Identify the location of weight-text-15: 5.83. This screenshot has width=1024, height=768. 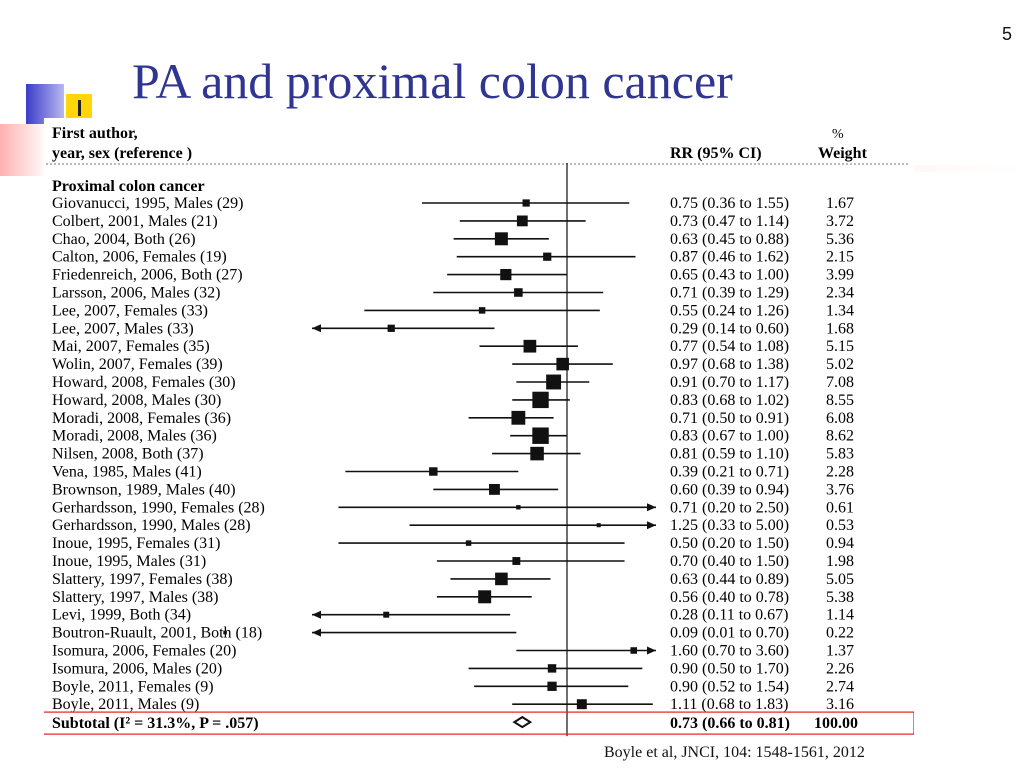
(840, 454).